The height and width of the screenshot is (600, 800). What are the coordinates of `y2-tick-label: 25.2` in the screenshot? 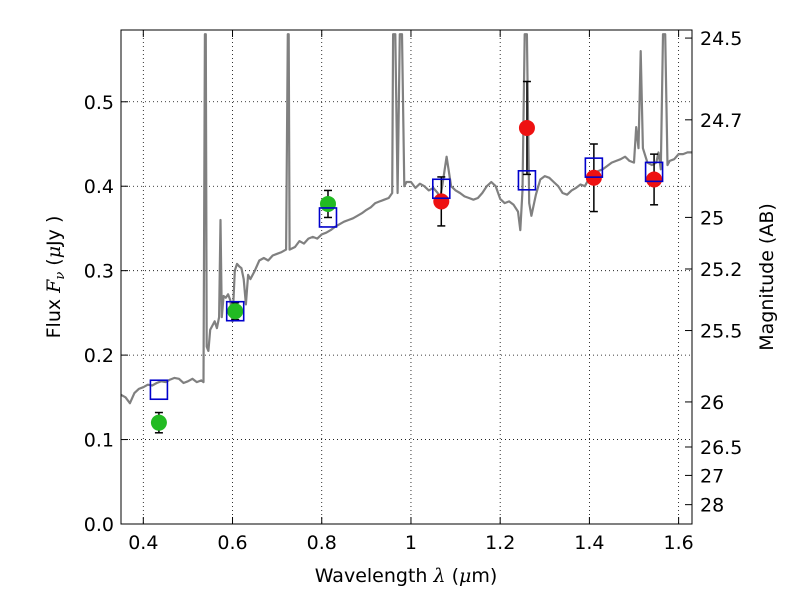 It's located at (721, 270).